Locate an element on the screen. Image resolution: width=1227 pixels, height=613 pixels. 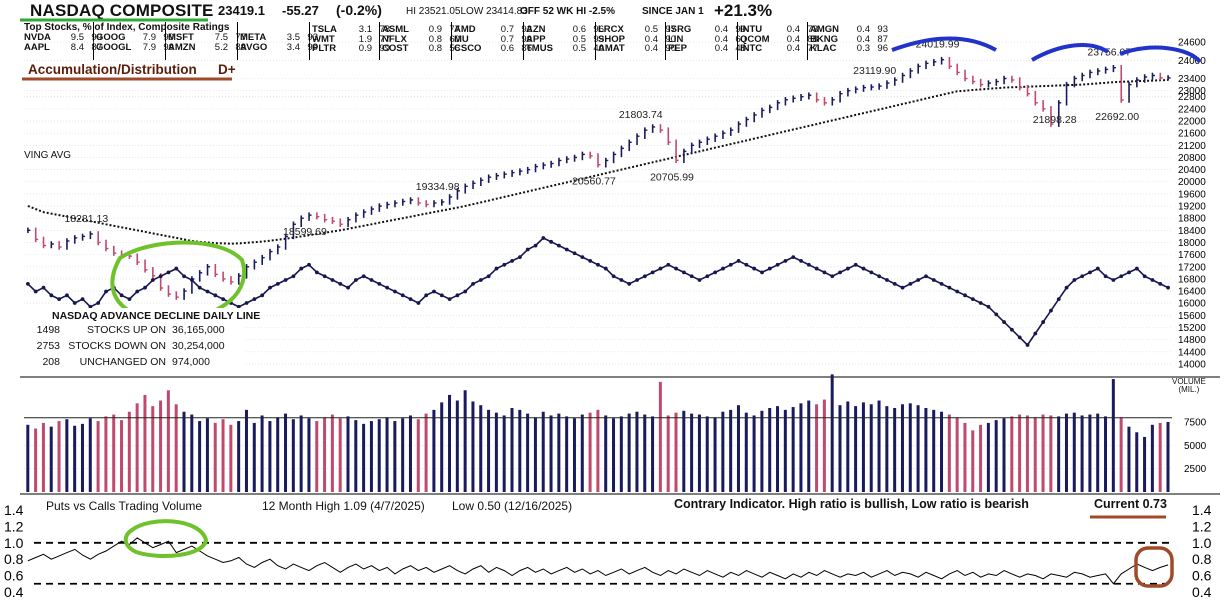
price-tick-label: 14400 is located at coordinates (1192, 352).